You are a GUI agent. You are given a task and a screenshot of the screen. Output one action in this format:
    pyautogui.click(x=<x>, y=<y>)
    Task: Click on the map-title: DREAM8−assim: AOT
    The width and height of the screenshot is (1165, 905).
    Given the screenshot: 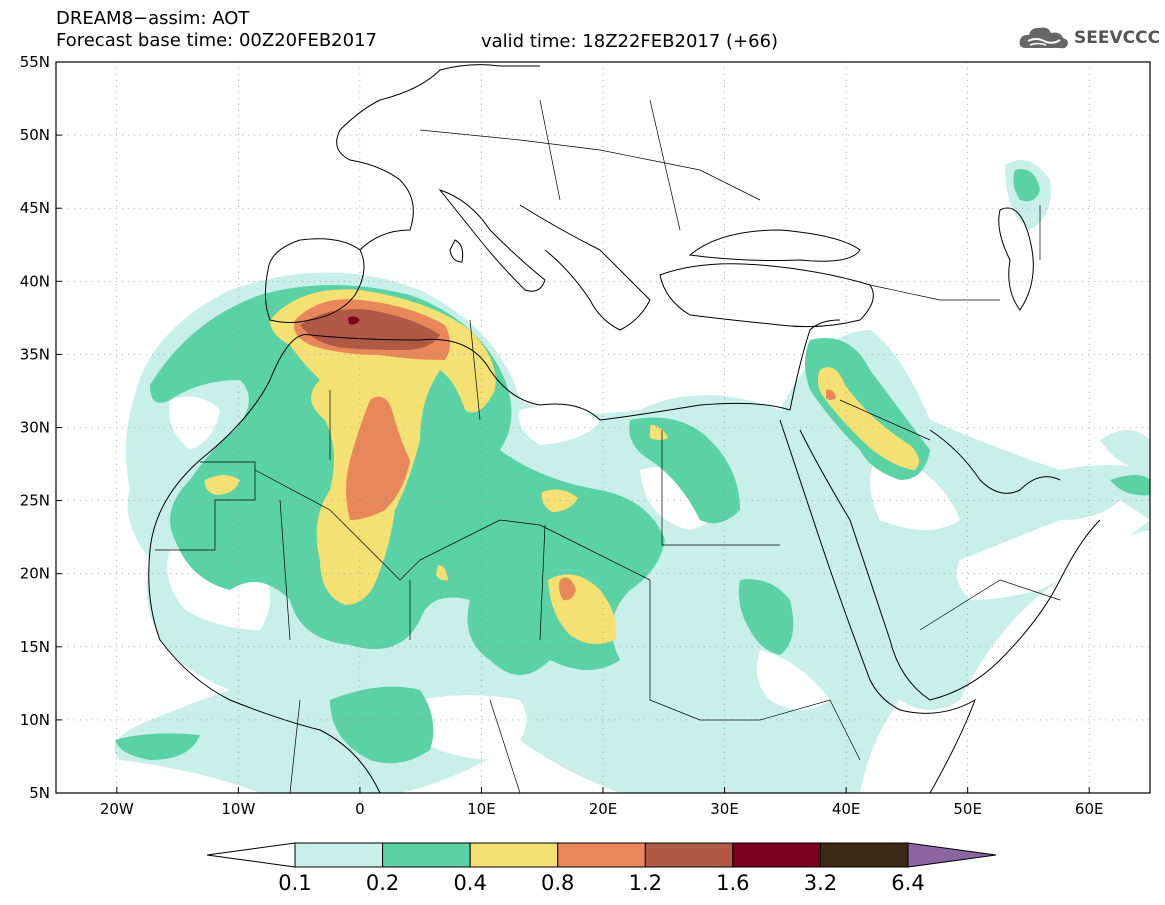 What is the action you would take?
    pyautogui.click(x=153, y=18)
    